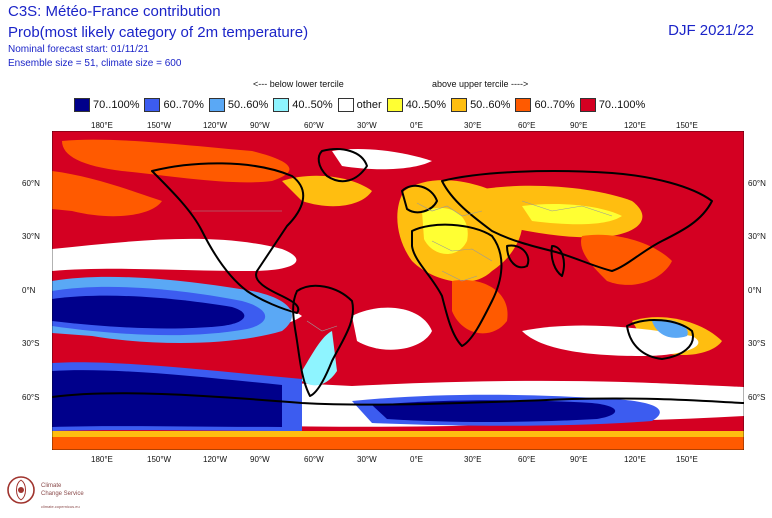  What do you see at coordinates (78, 49) in the screenshot?
I see `forecast-start-text: Nominal forecast start: 01/11/21` at bounding box center [78, 49].